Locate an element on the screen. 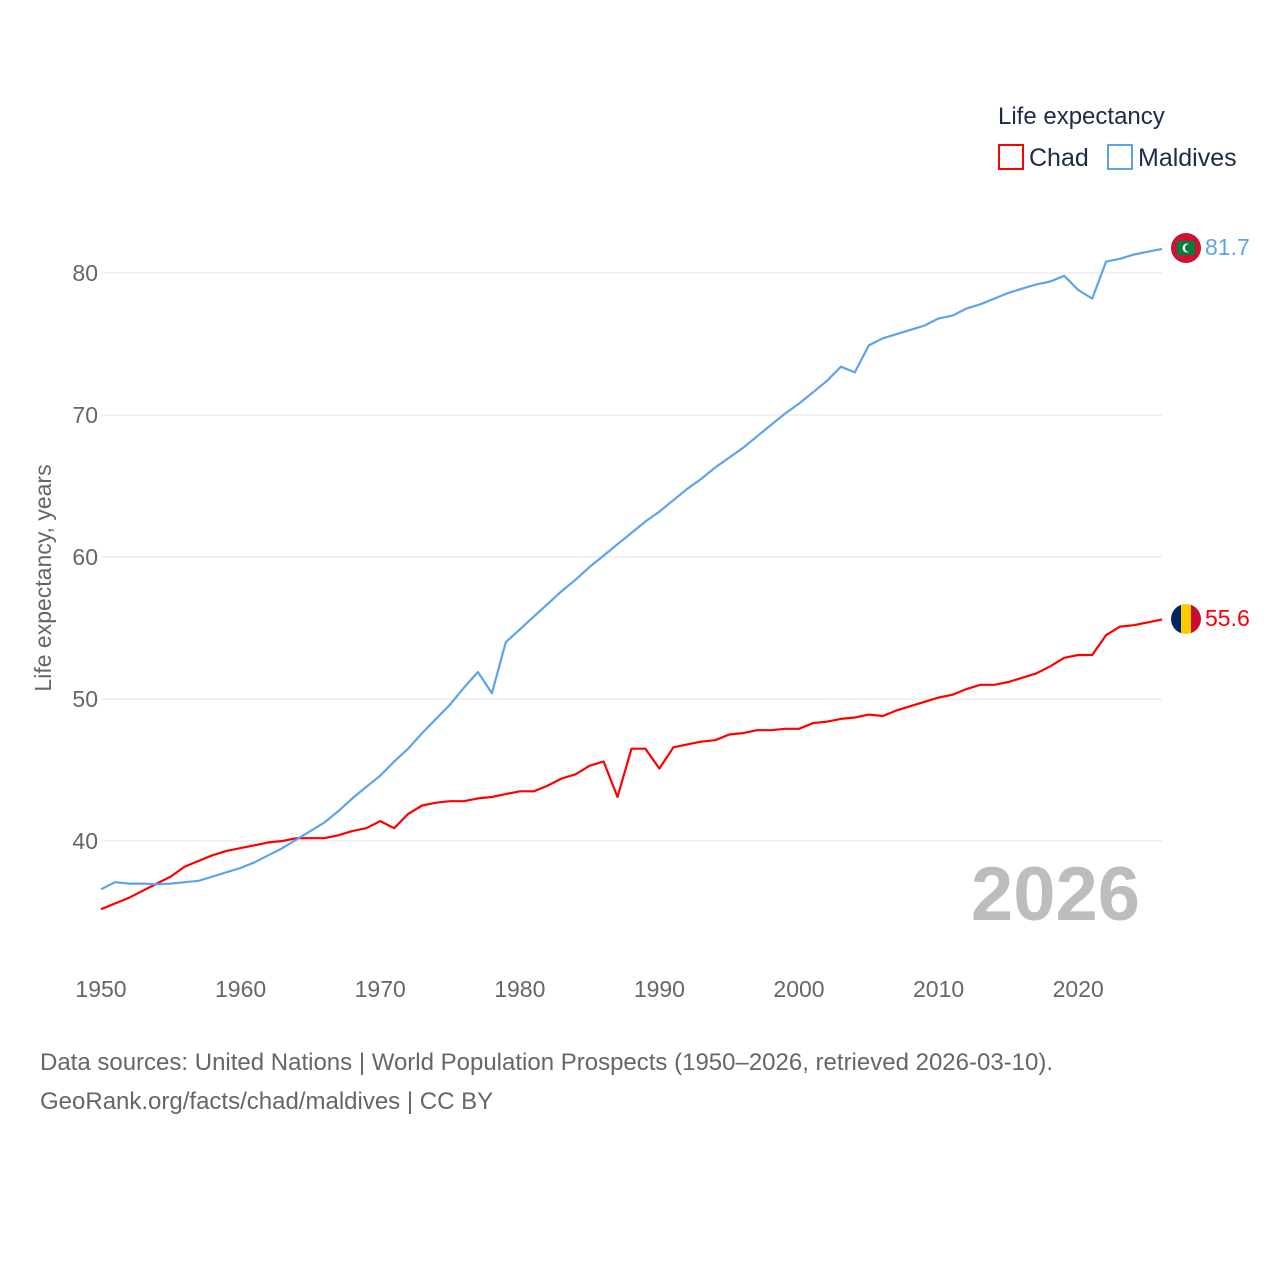  legend: Life expectancy Chad Maldives is located at coordinates (1117, 137).